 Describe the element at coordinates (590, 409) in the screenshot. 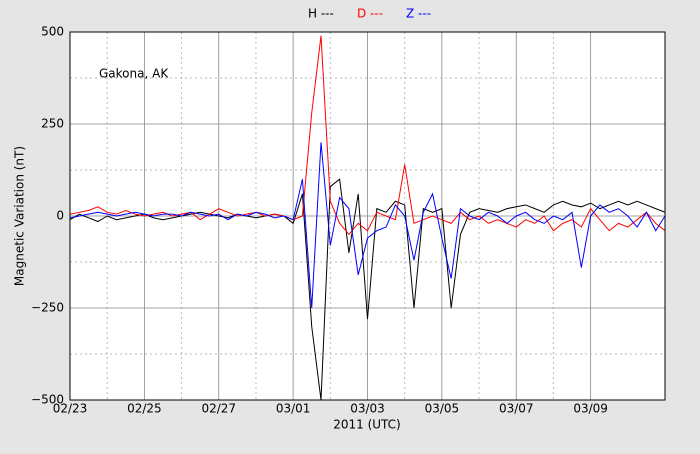

I see `x-tick-label: 03/09` at that location.